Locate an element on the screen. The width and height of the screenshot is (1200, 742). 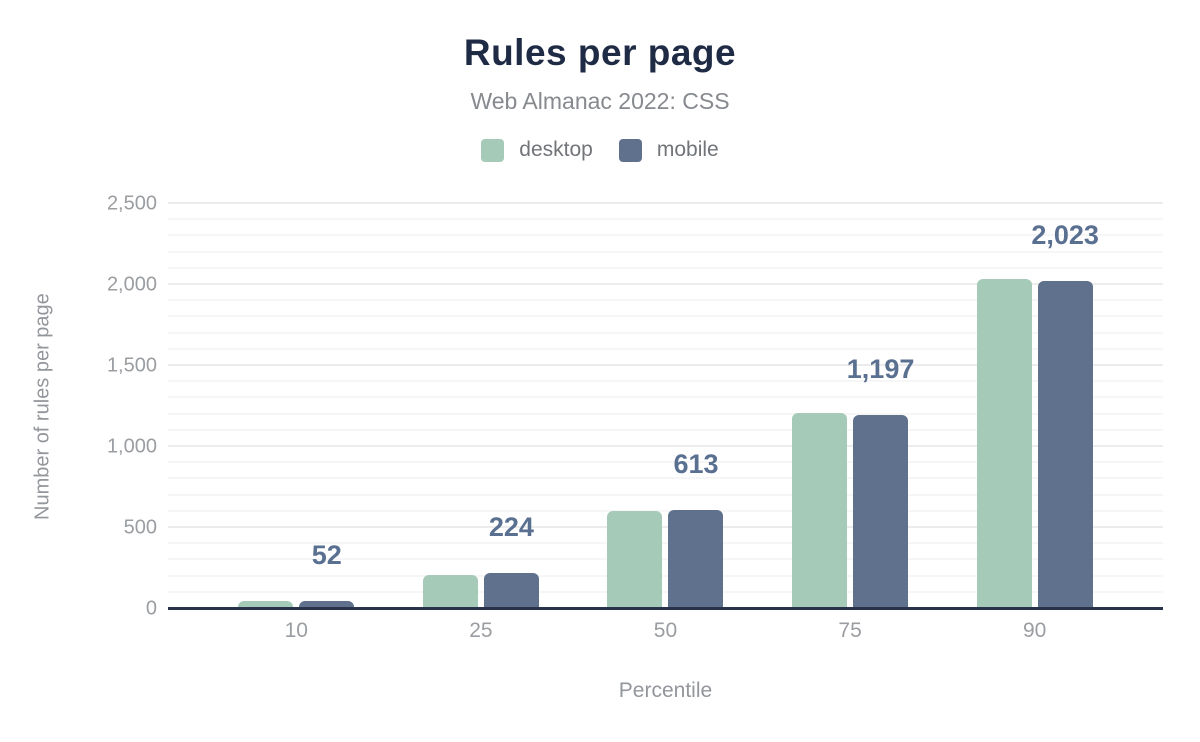
y-axis-tick-label: 2,500 is located at coordinates (131, 203).